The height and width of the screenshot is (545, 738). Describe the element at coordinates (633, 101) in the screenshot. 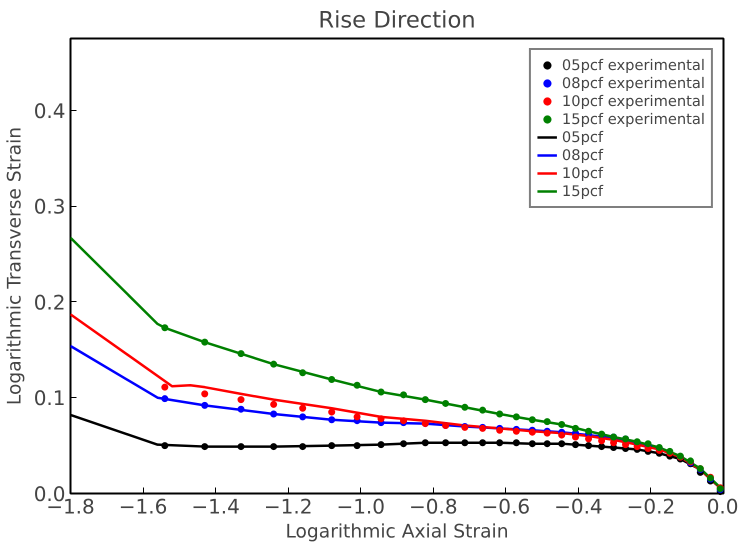

I see `legend-label: 10pcf experimental` at that location.